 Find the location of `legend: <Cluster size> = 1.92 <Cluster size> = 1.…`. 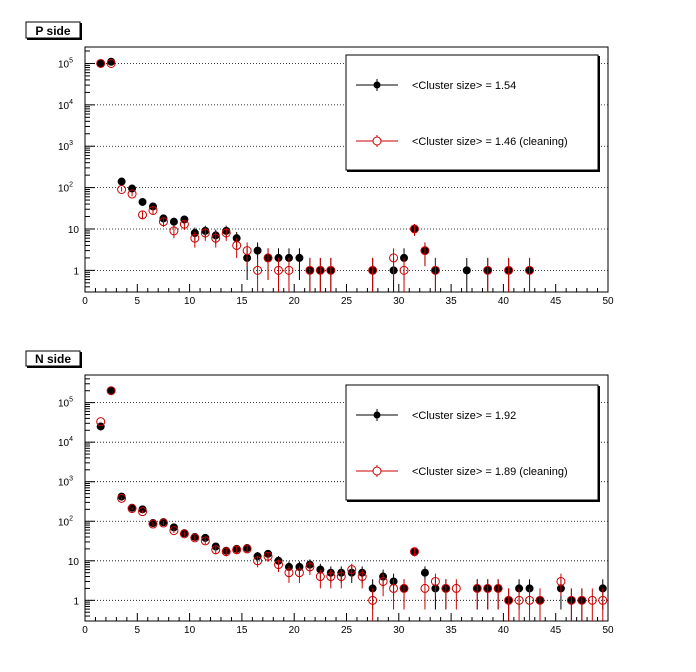

legend: <Cluster size> = 1.92 <Cluster size> = 1.… is located at coordinates (472, 443).